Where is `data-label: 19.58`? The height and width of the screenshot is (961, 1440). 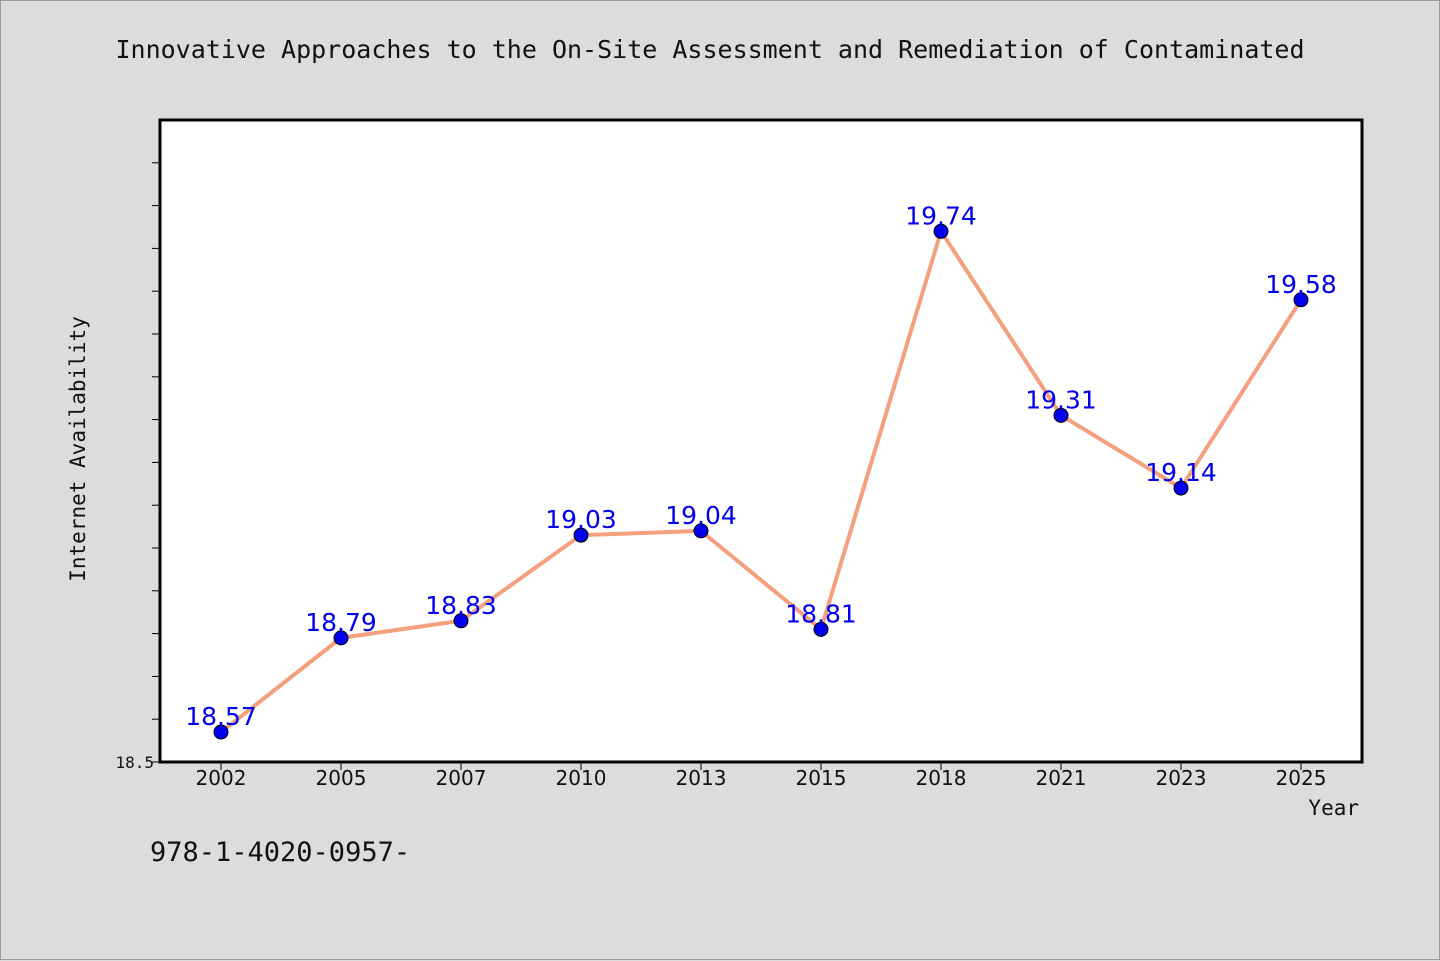 data-label: 19.58 is located at coordinates (1301, 284).